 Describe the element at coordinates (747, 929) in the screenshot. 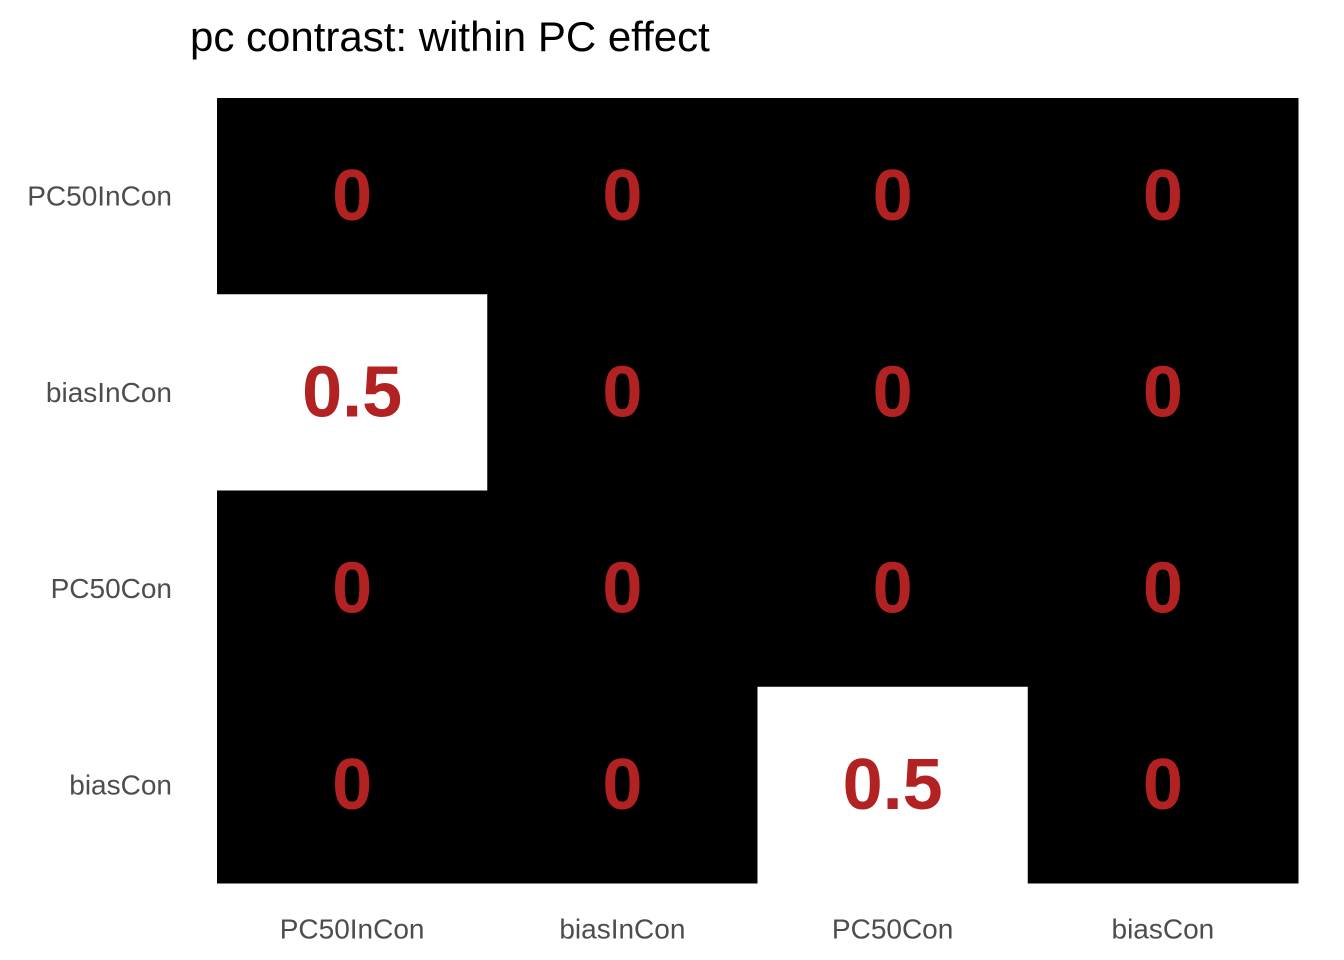

I see `x-axis-tick-labels: PC50InCon biasInCon PC50Con biasCon` at that location.